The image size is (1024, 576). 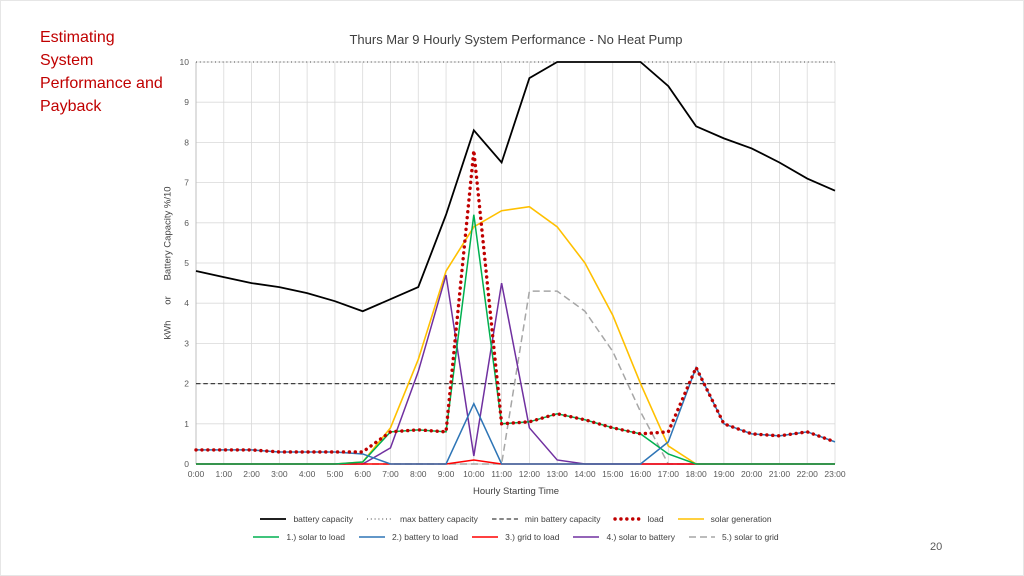 I want to click on legend-item-2-battery-to-load: 2.) battery to load, so click(x=407, y=537).